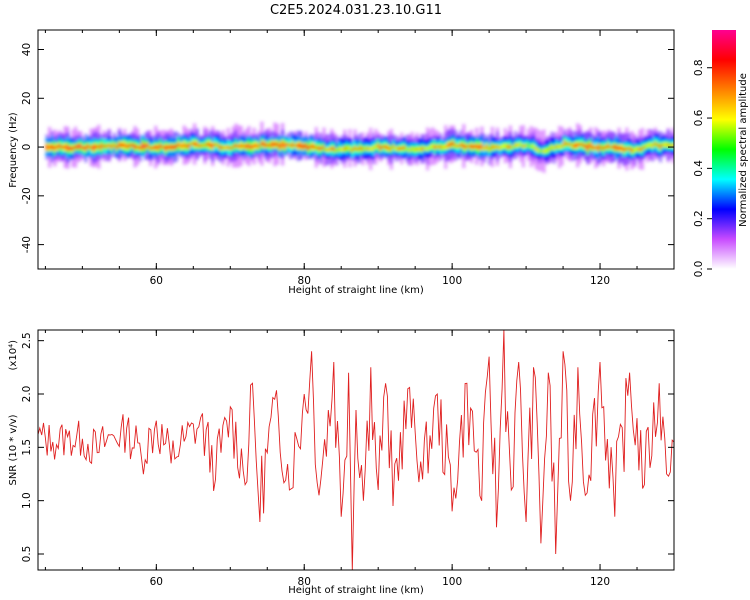 This screenshot has height=600, width=750. Describe the element at coordinates (13, 150) in the screenshot. I see `spectrogram-y-axis-label: Frequency (Hz)` at that location.